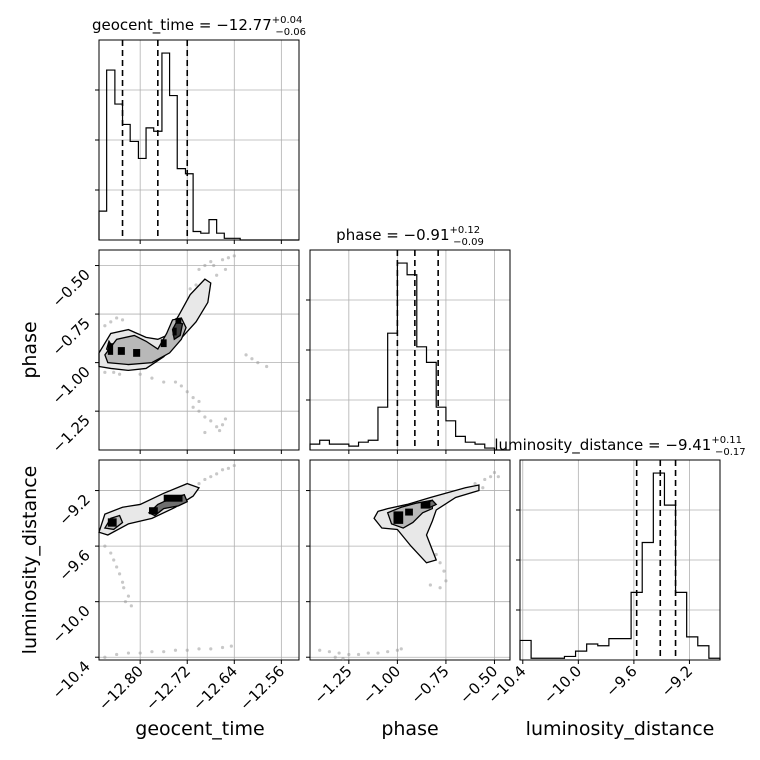 The height and width of the screenshot is (760, 760). I want to click on panel-phase-luminosity_distance-density-peak, so click(425, 505).